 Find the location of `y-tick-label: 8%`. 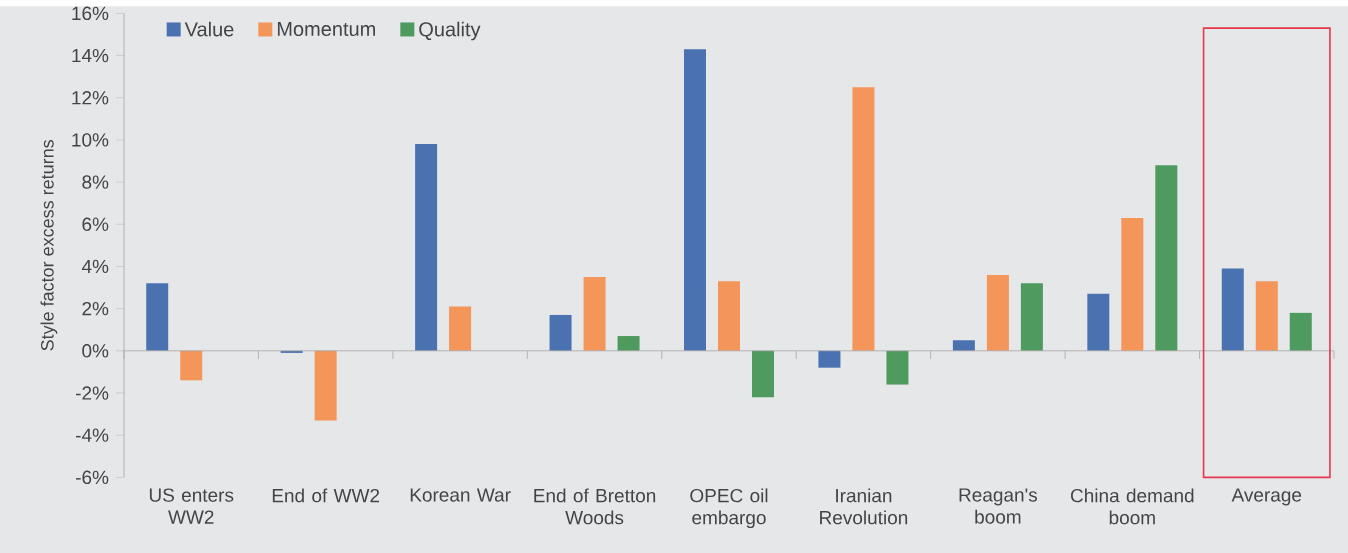

y-tick-label: 8% is located at coordinates (95, 182).